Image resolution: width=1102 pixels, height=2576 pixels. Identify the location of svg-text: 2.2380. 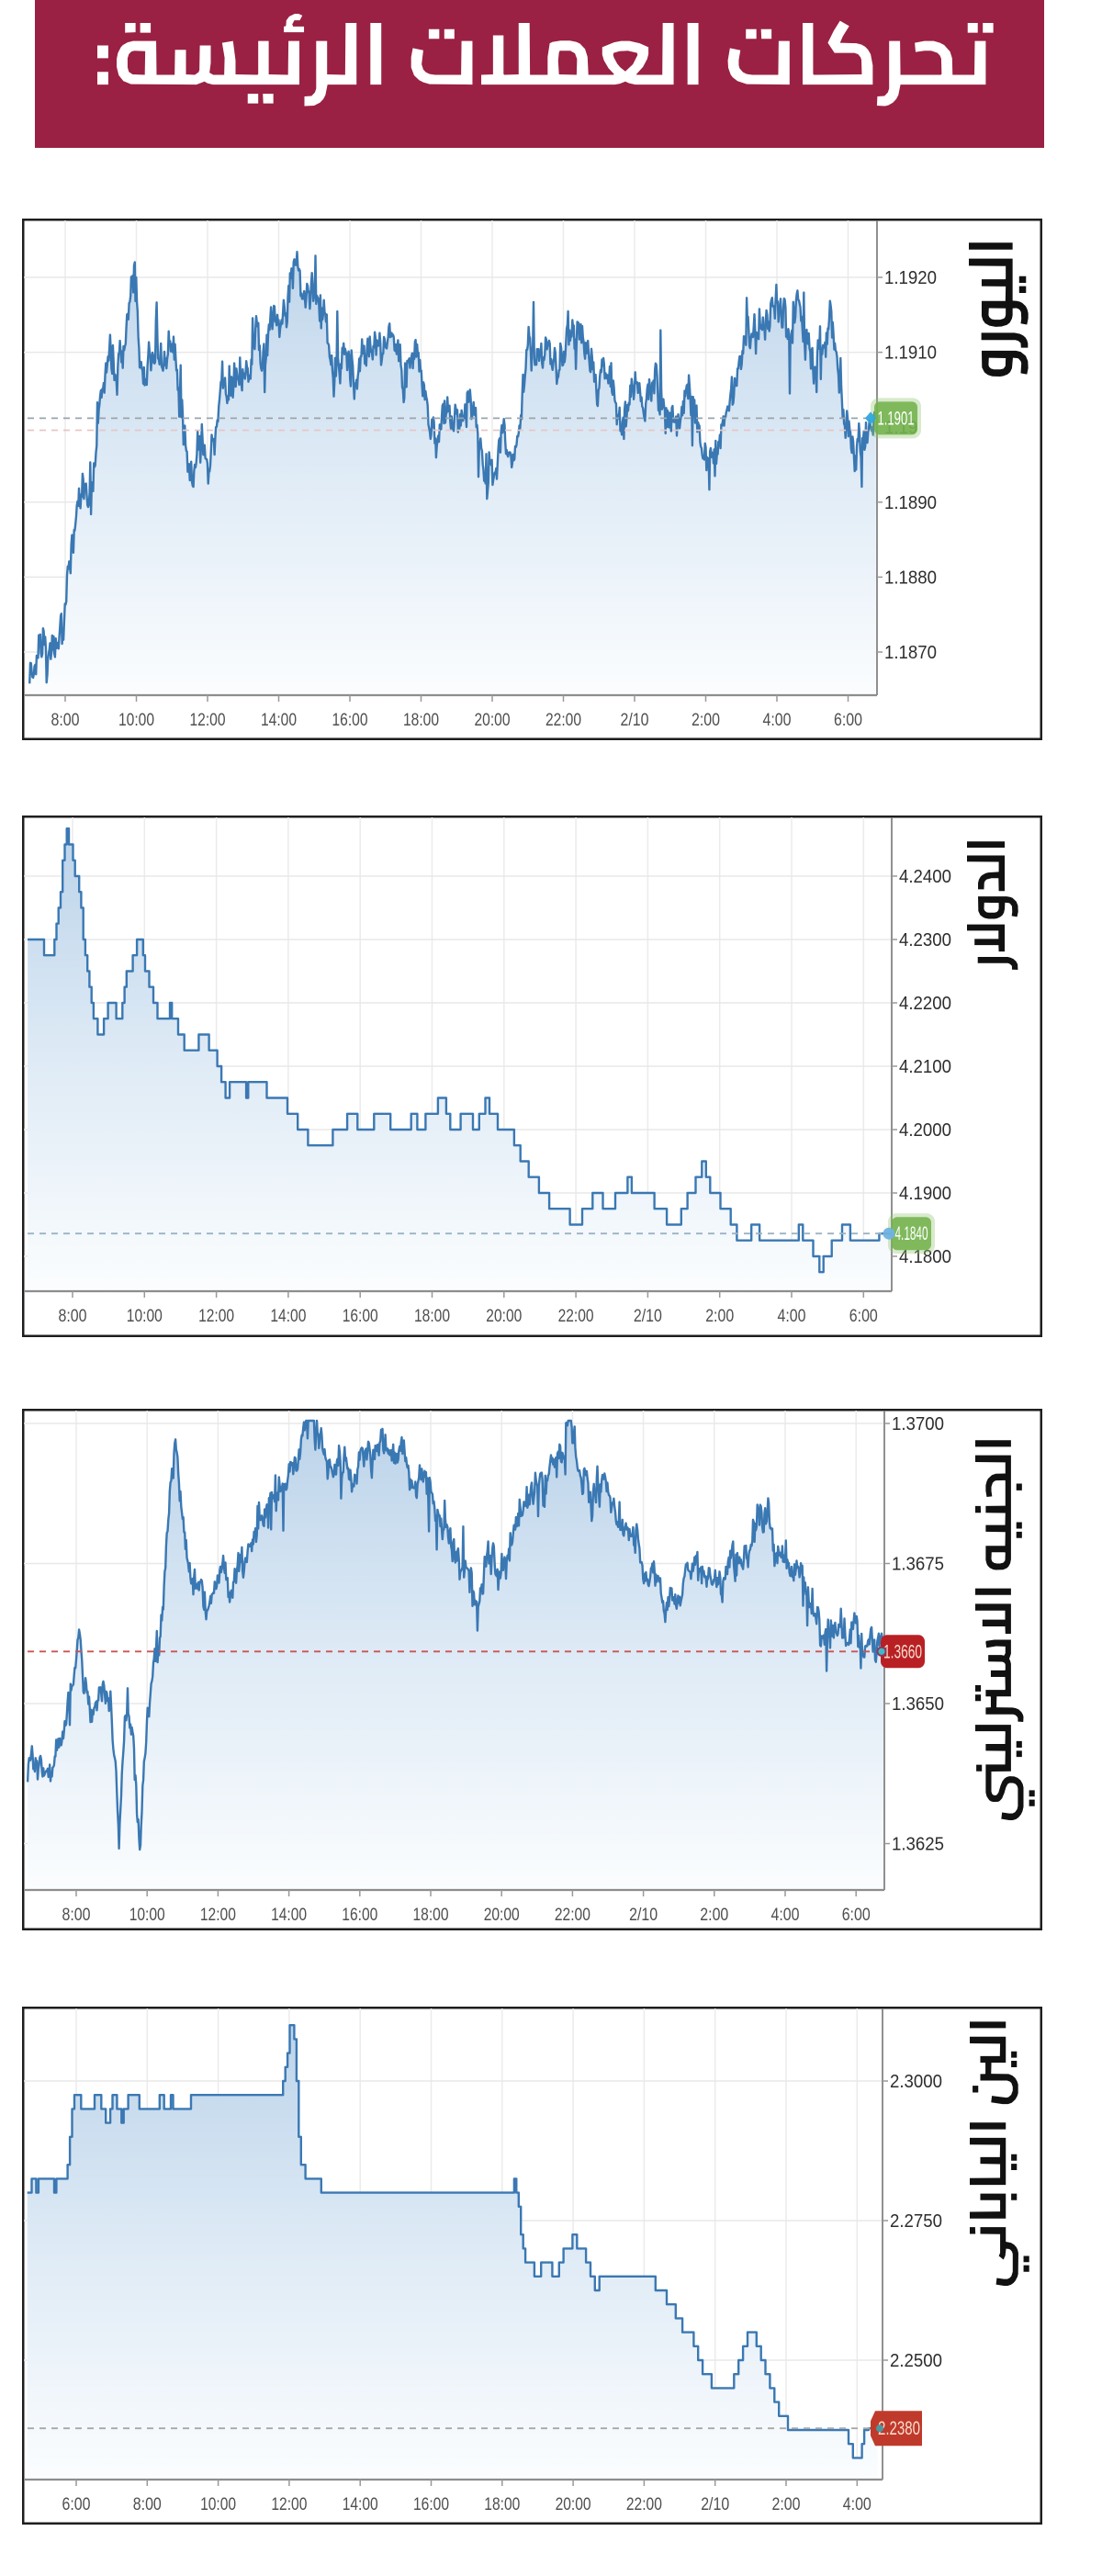
(899, 2428).